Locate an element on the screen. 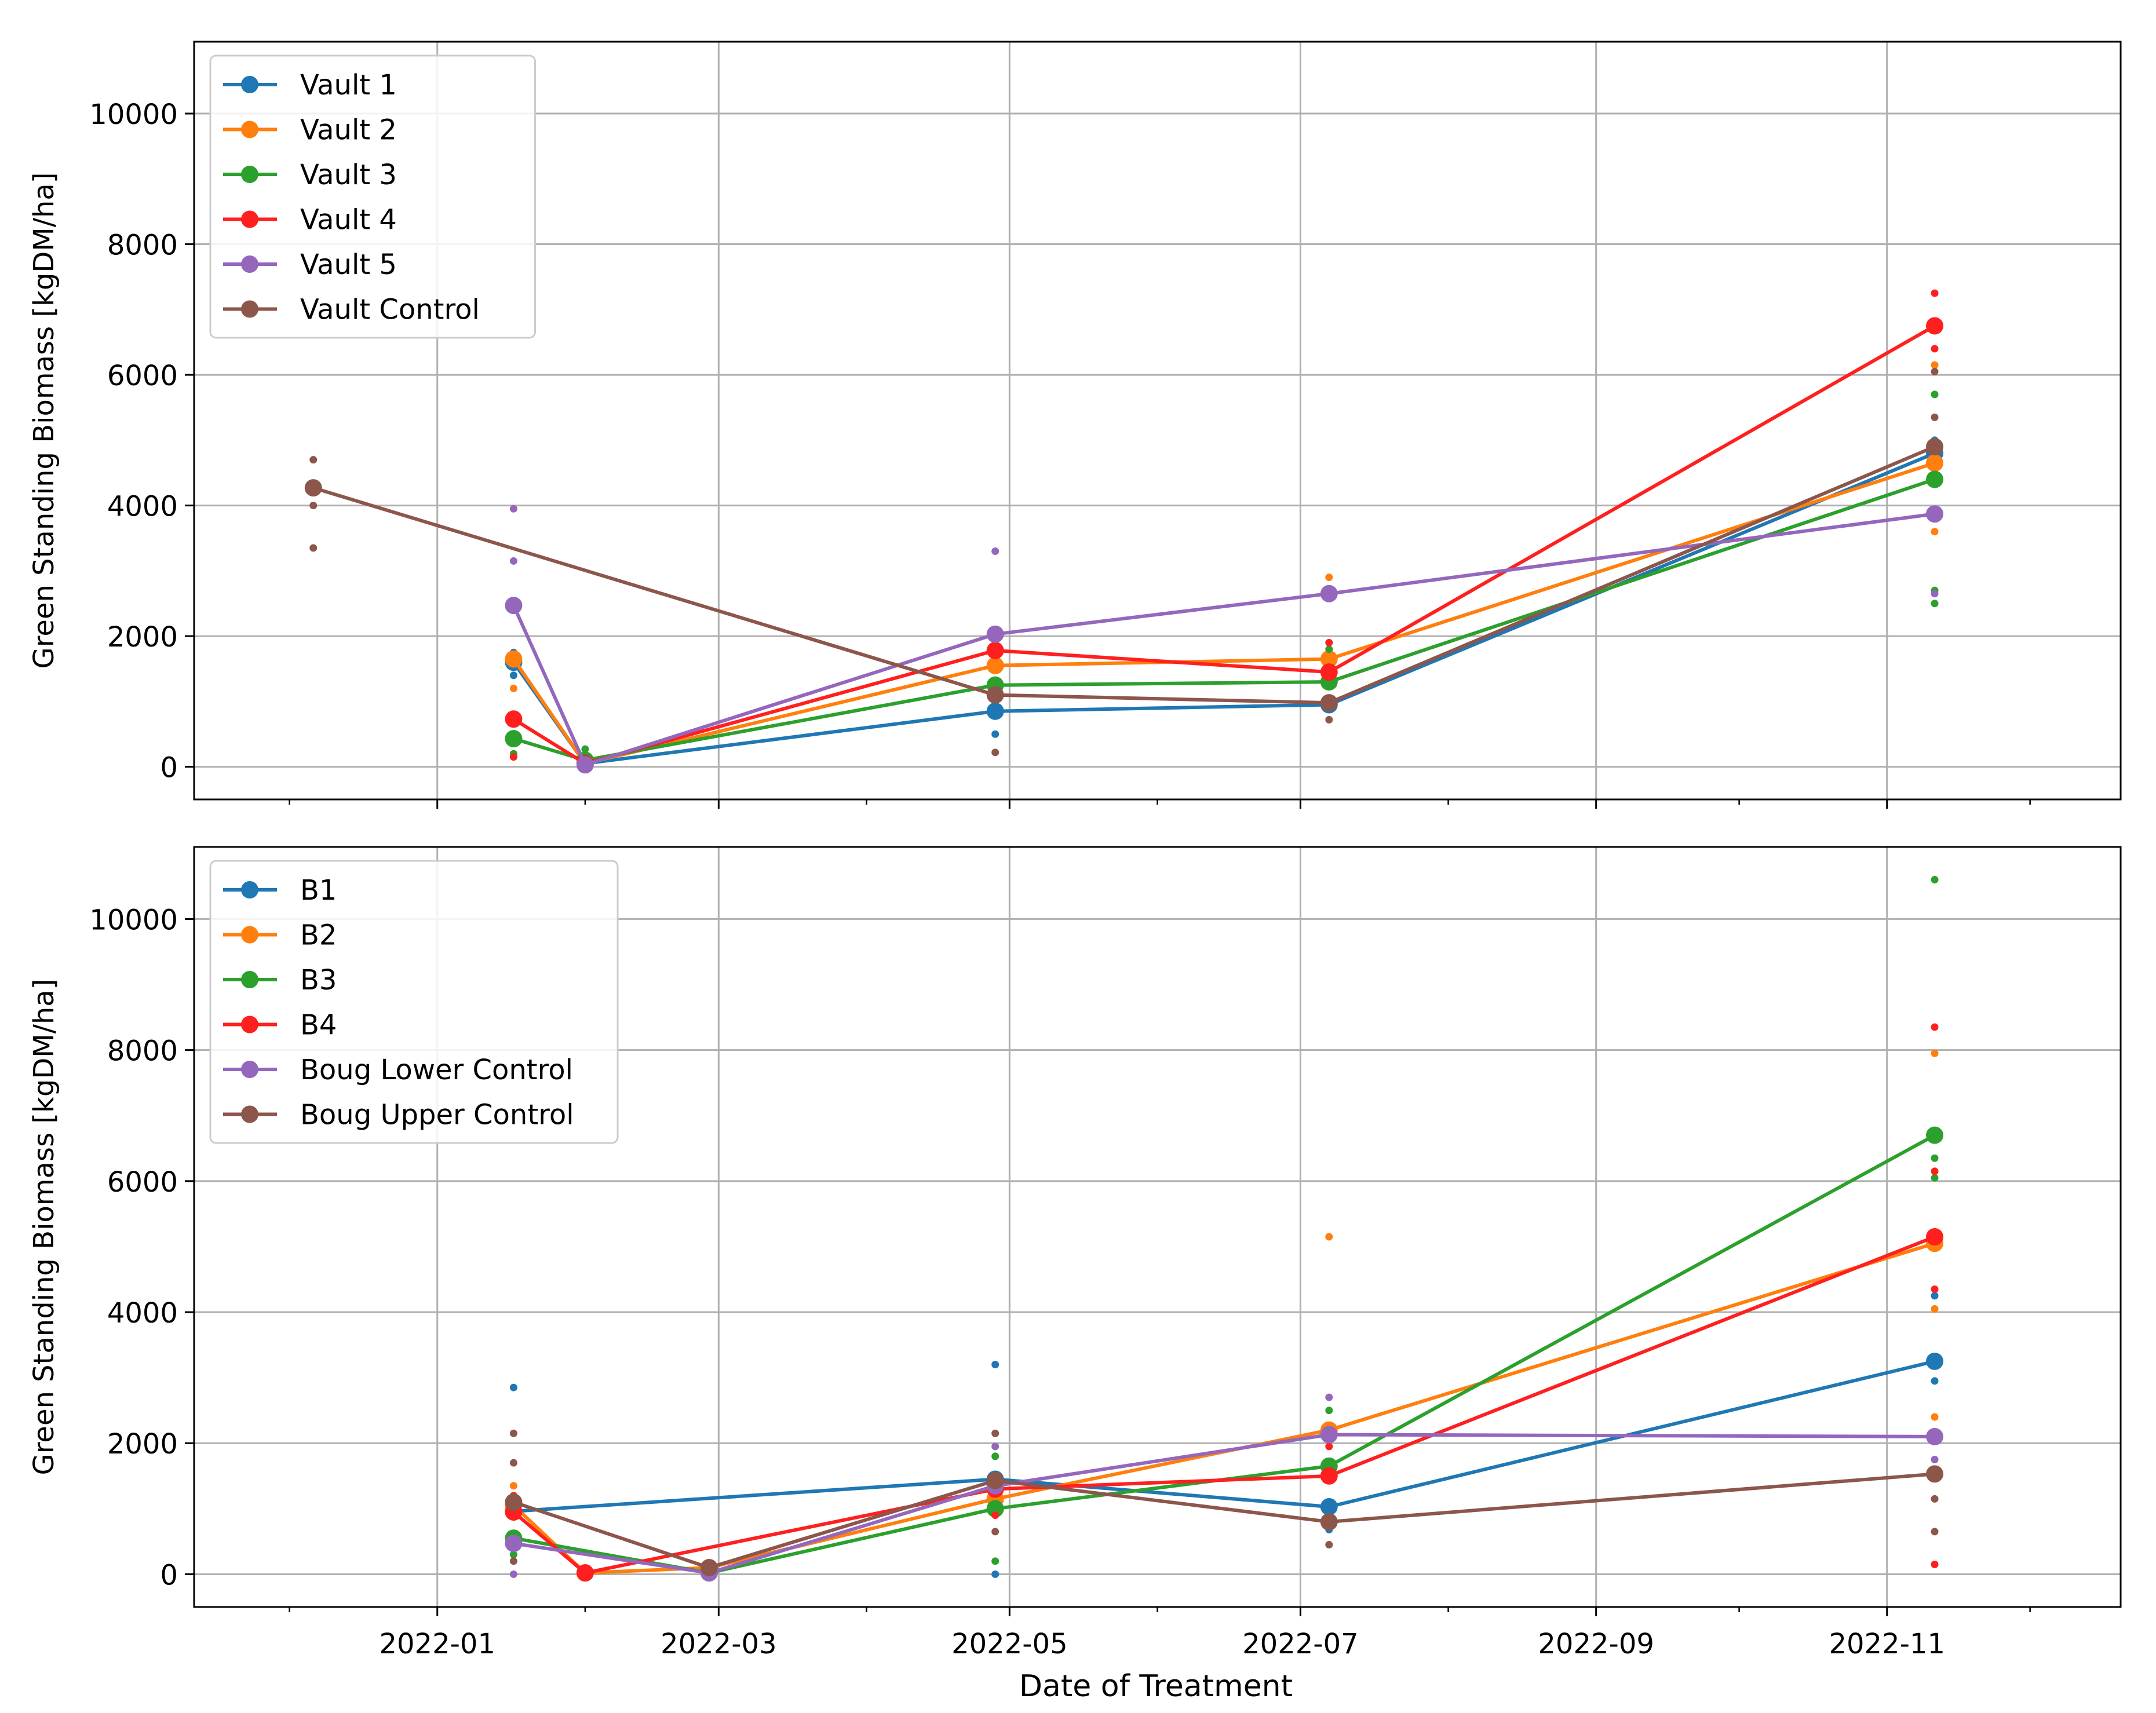 Image resolution: width=2156 pixels, height=1713 pixels. y-tick-label: 0 is located at coordinates (169, 768).